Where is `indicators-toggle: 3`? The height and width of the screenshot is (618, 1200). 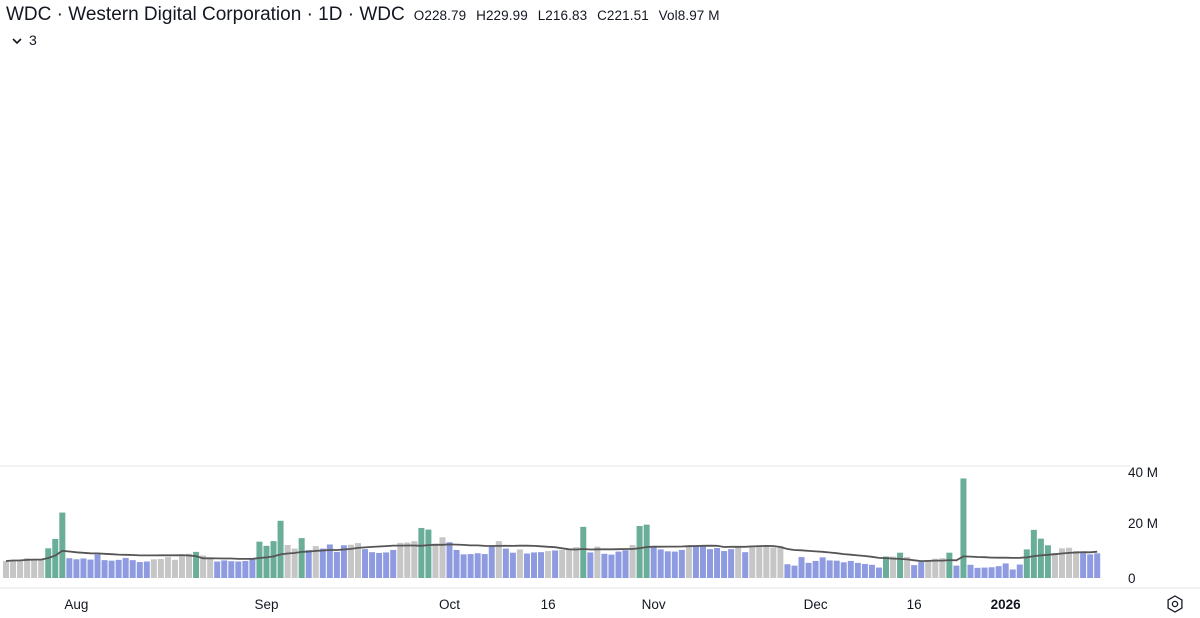 indicators-toggle: 3 is located at coordinates (24, 40).